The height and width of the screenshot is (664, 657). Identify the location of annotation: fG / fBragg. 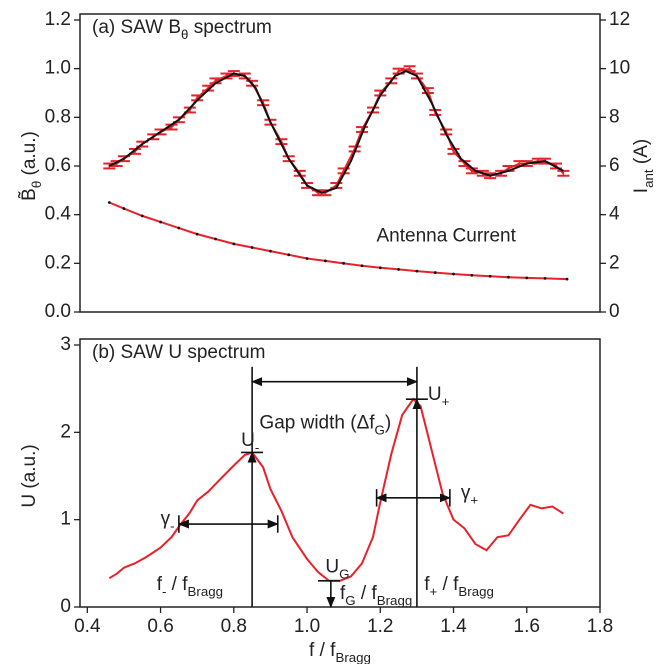
(376, 595).